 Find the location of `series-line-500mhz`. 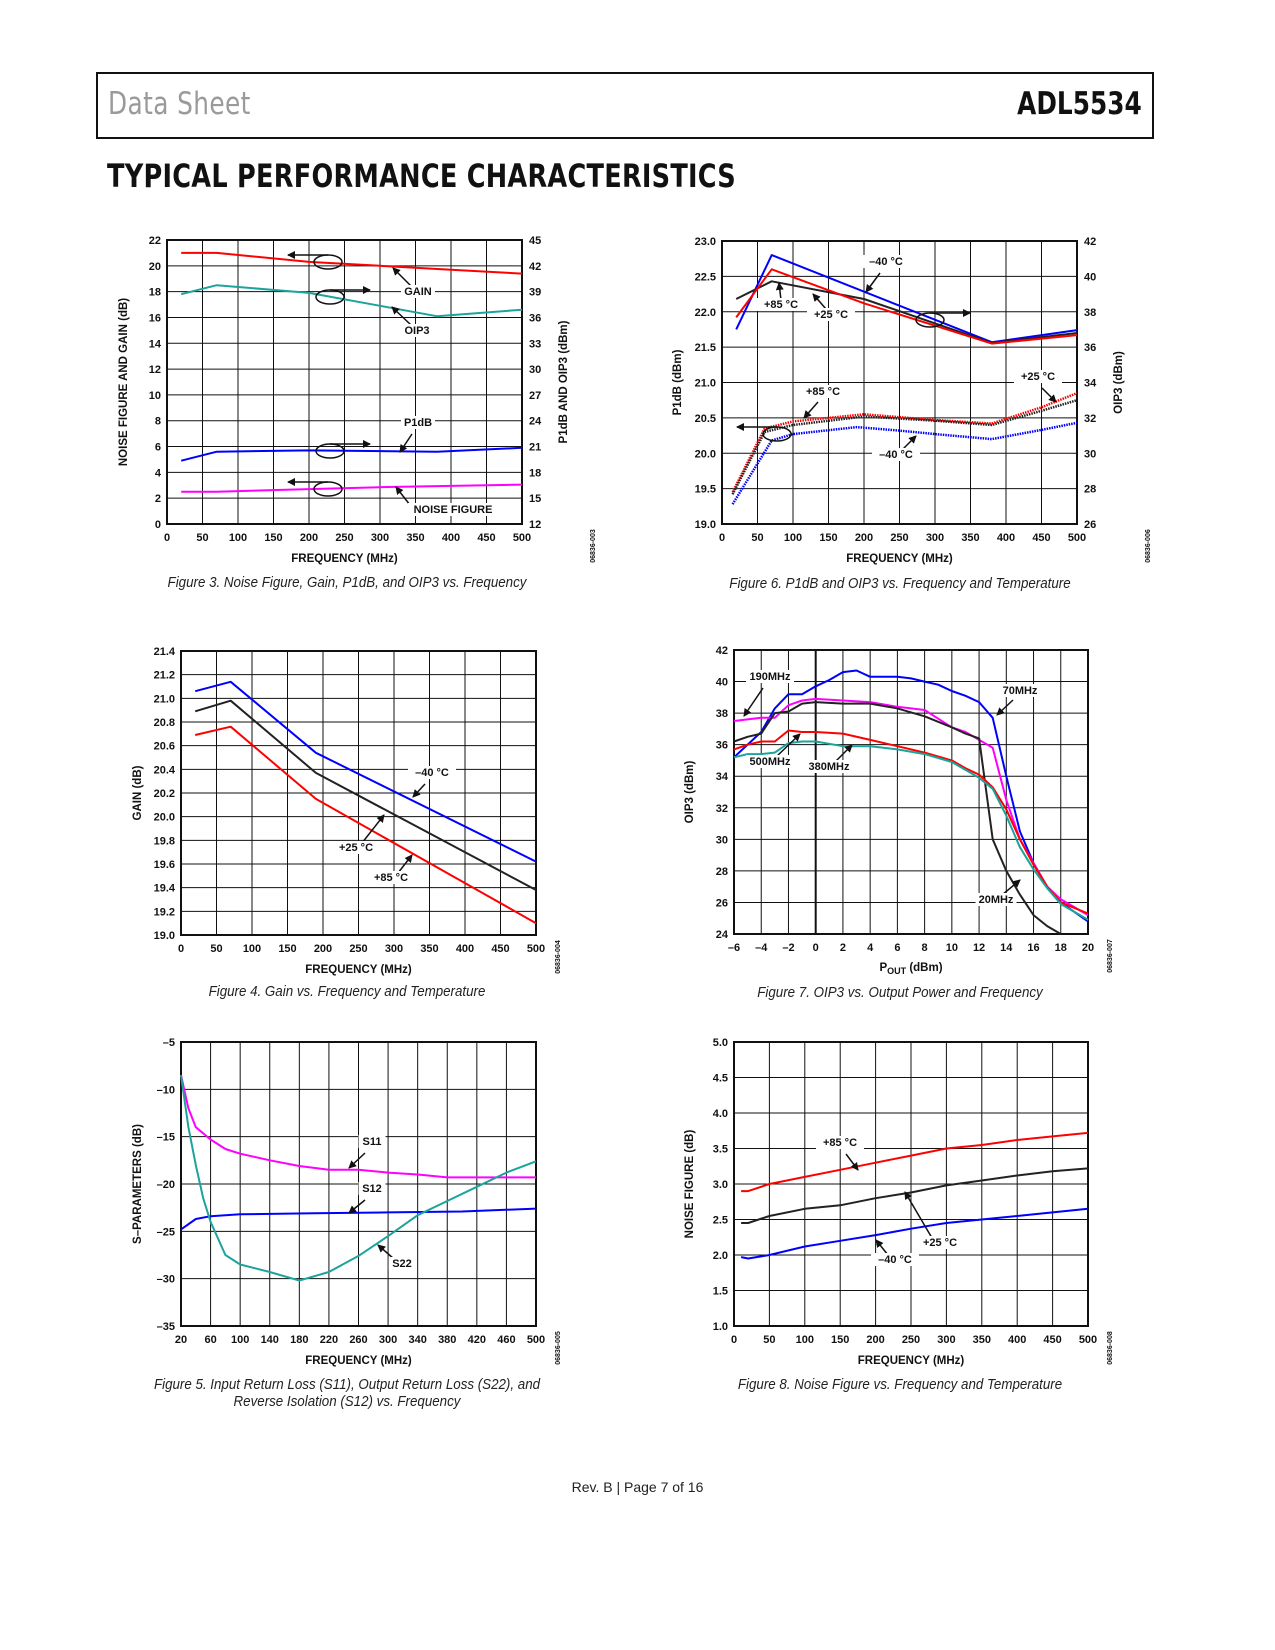

series-line-500mhz is located at coordinates (911, 822).